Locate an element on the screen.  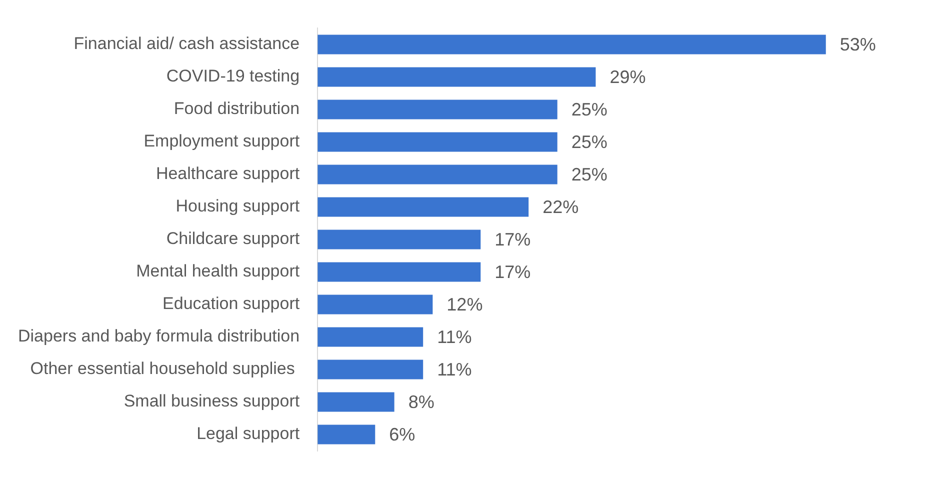
y-tick-label: Mental health support is located at coordinates (218, 271).